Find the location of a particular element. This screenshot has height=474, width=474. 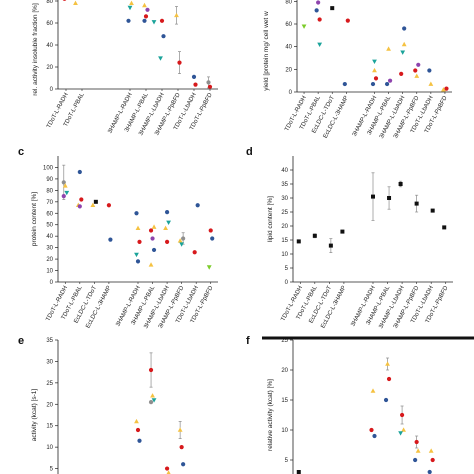

y-tick-label: 35 is located at coordinates (284, 185).